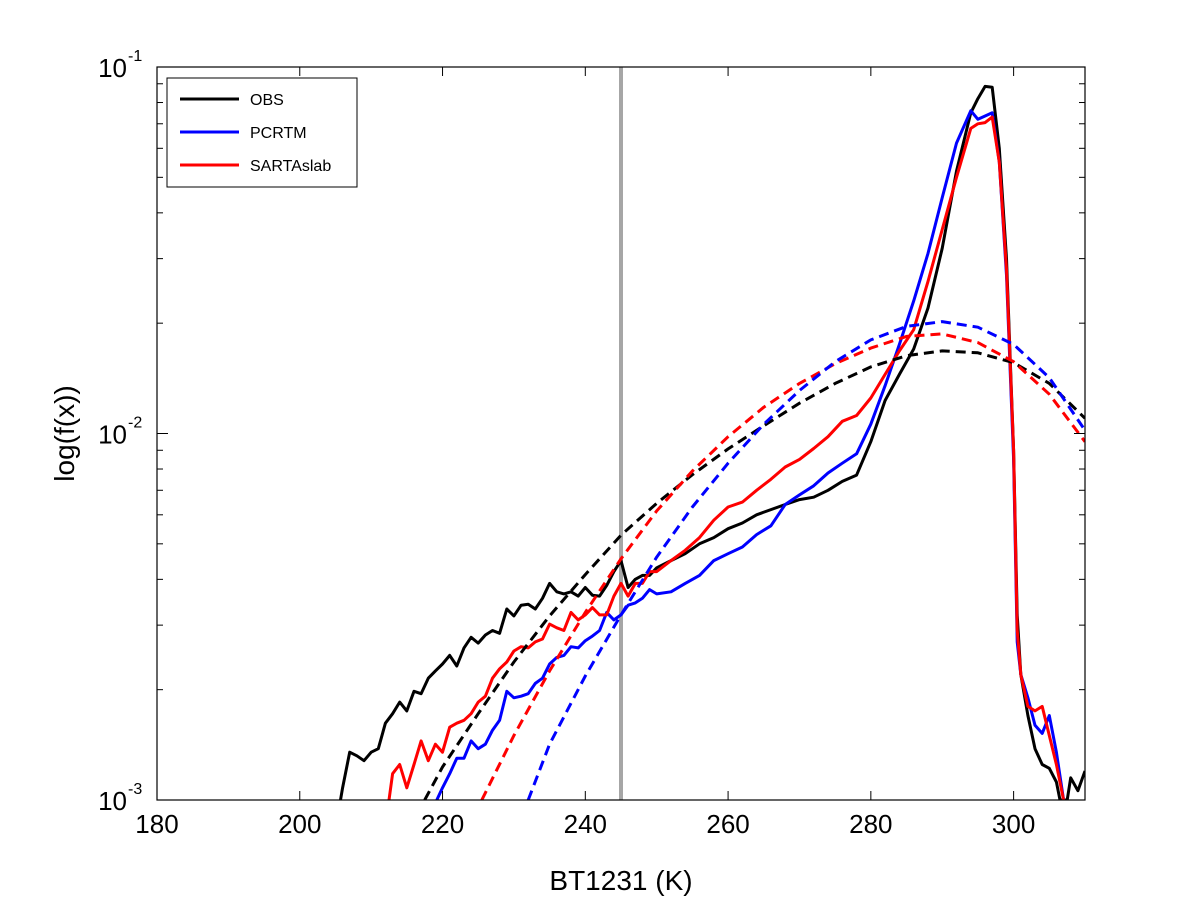 This screenshot has width=1200, height=900. I want to click on legend-label-sartaslab: SARTAslab, so click(290, 166).